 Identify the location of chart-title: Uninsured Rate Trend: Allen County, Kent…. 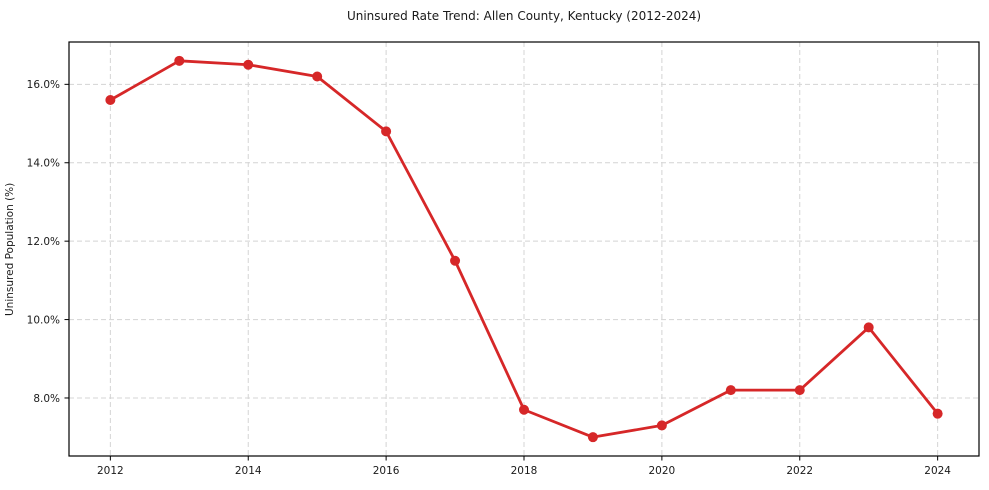
(524, 16).